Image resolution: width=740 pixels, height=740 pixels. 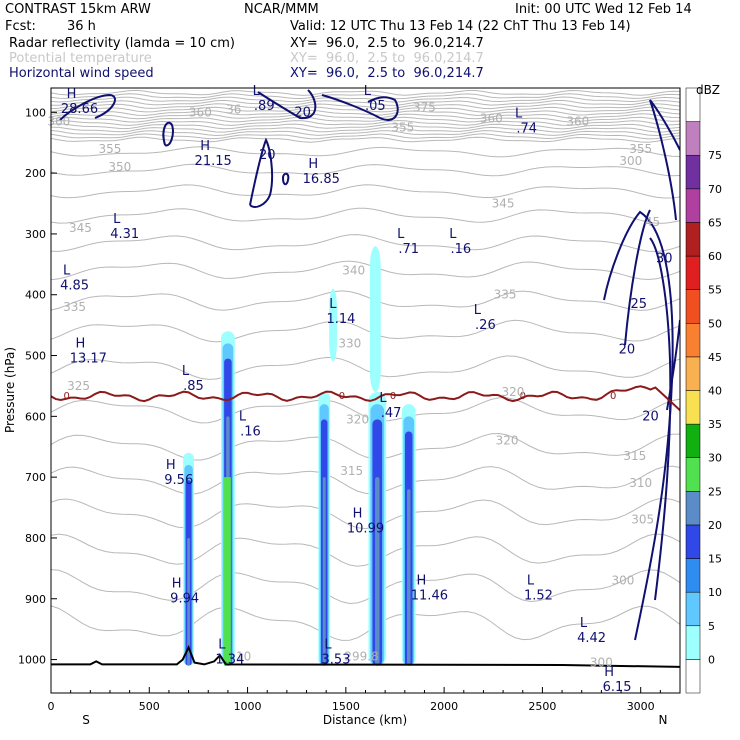 What do you see at coordinates (213, 161) in the screenshot?
I see `extremum-value: 21.15` at bounding box center [213, 161].